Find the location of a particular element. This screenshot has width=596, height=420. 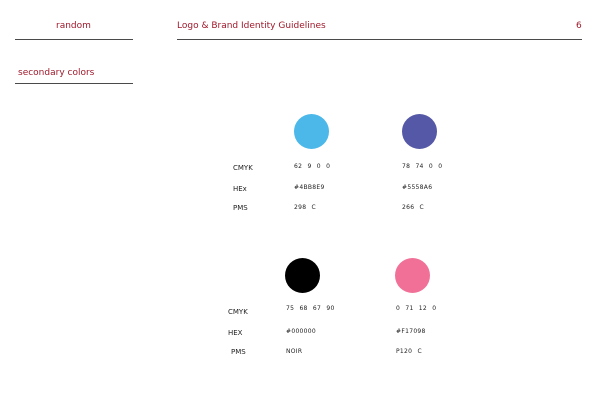

pms-value-purple: 266 C is located at coordinates (413, 207).